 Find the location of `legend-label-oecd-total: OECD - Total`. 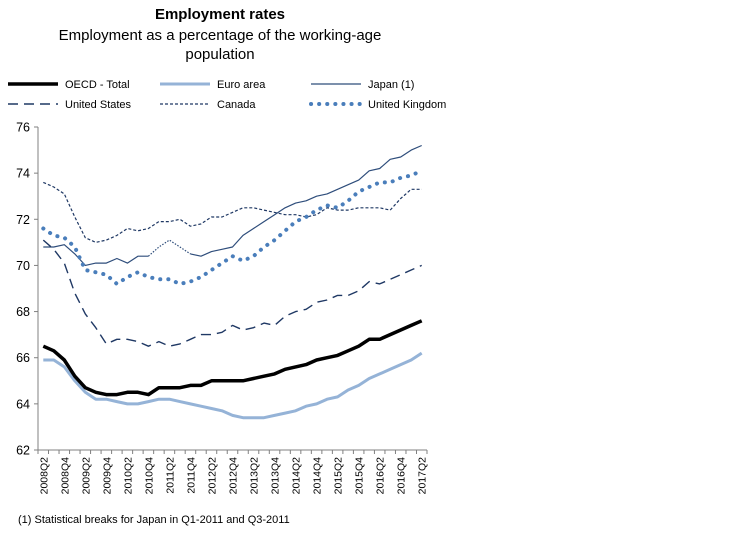

legend-label-oecd-total: OECD - Total is located at coordinates (97, 85).